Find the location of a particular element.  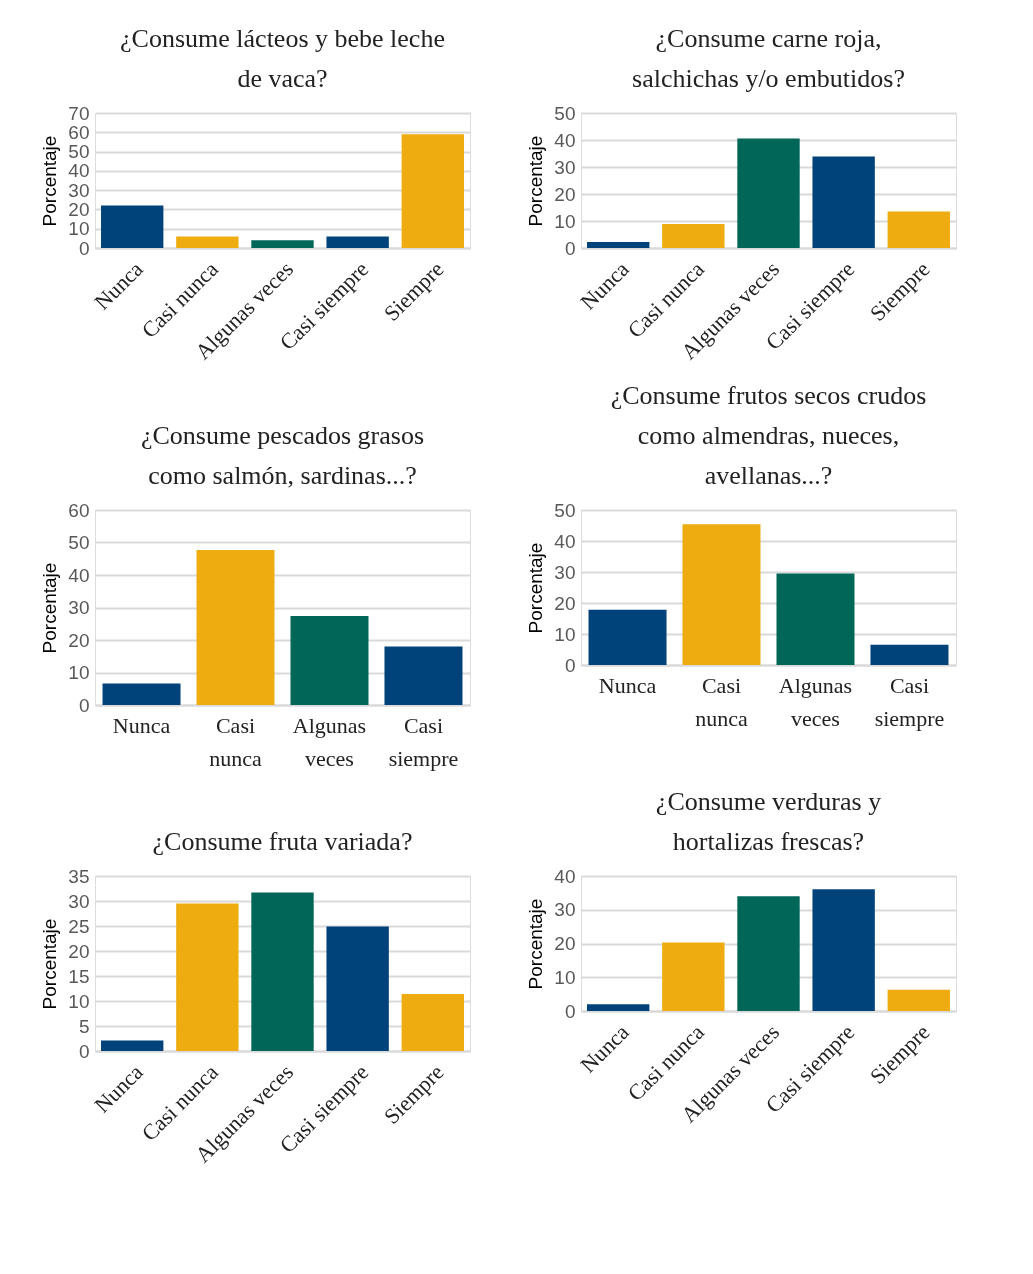

chart-title: ¿Consume fruta variada? is located at coordinates (282, 841).